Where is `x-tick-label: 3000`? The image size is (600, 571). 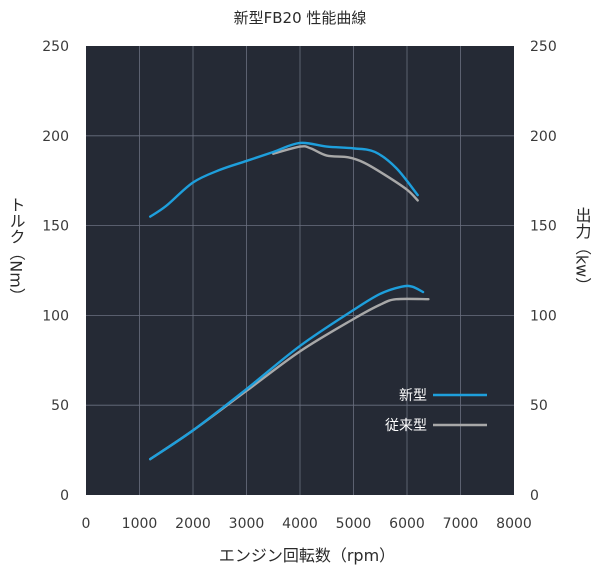 x-tick-label: 3000 is located at coordinates (247, 524).